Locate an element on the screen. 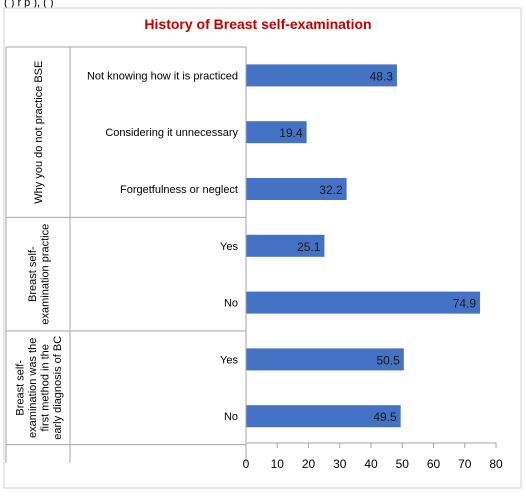  group-label: Breast self-examination practice is located at coordinates (39, 274).